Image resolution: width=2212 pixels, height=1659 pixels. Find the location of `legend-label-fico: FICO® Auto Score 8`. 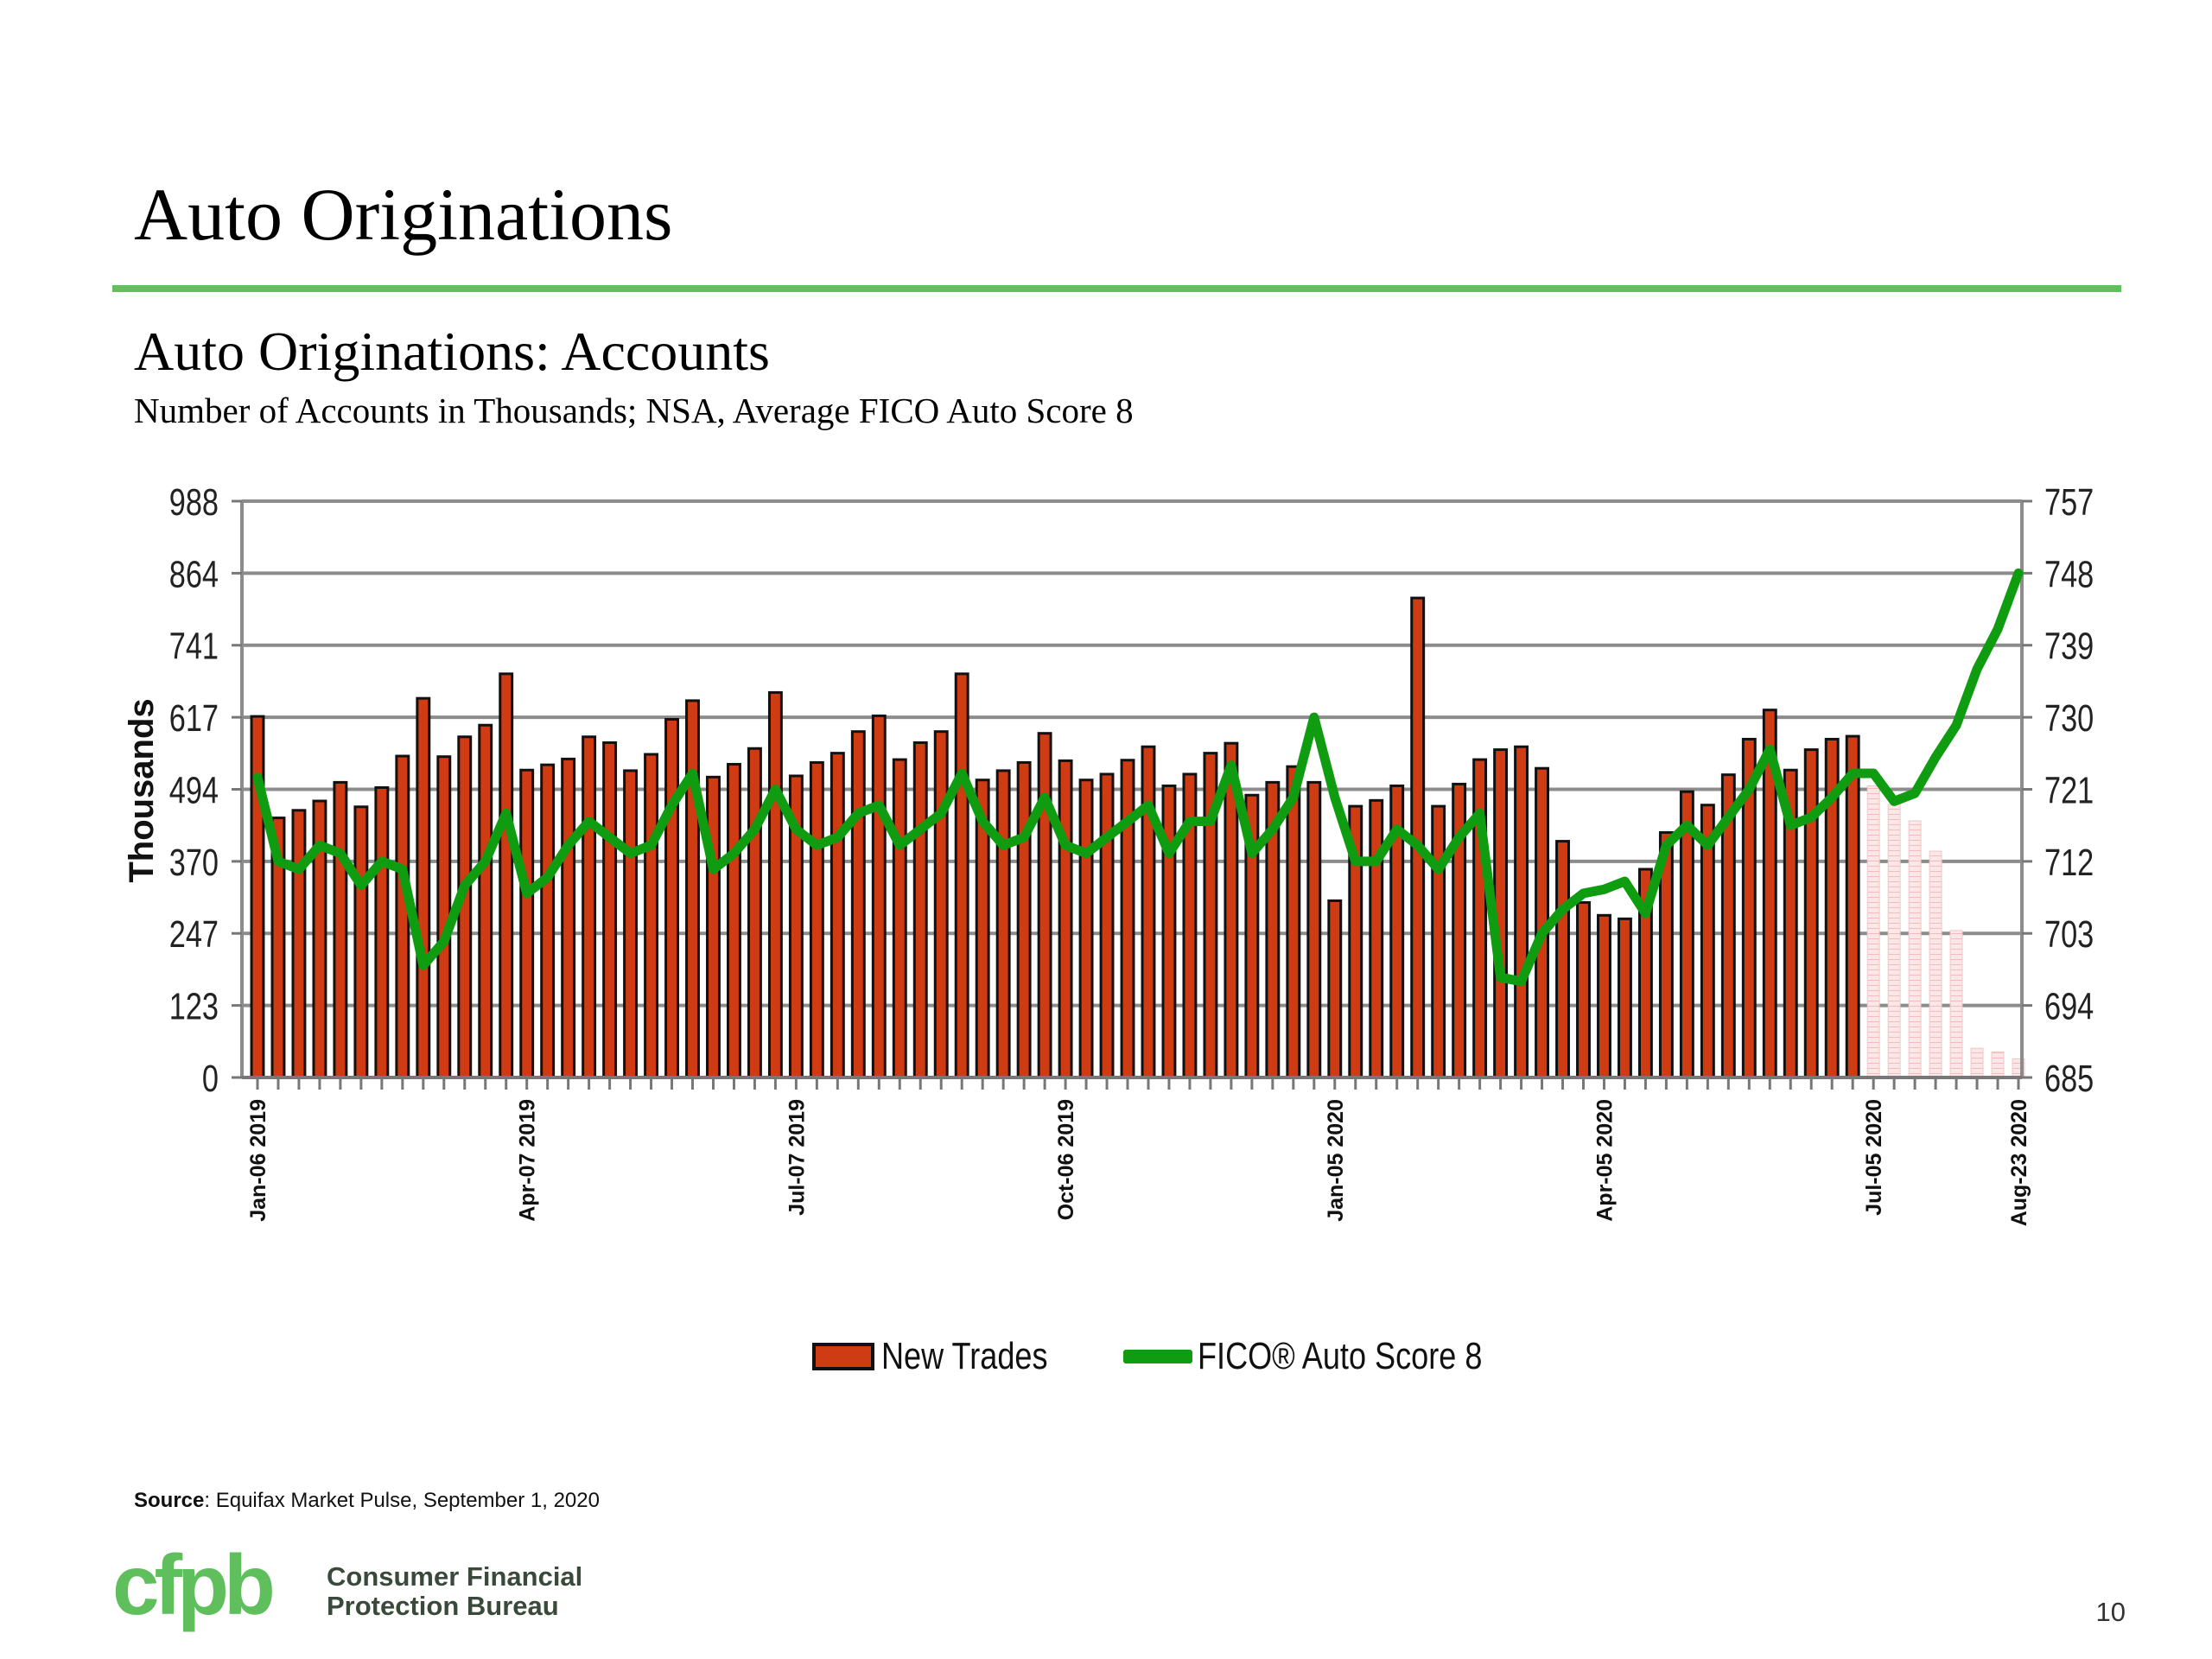

legend-label-fico: FICO® Auto Score 8 is located at coordinates (1340, 1356).